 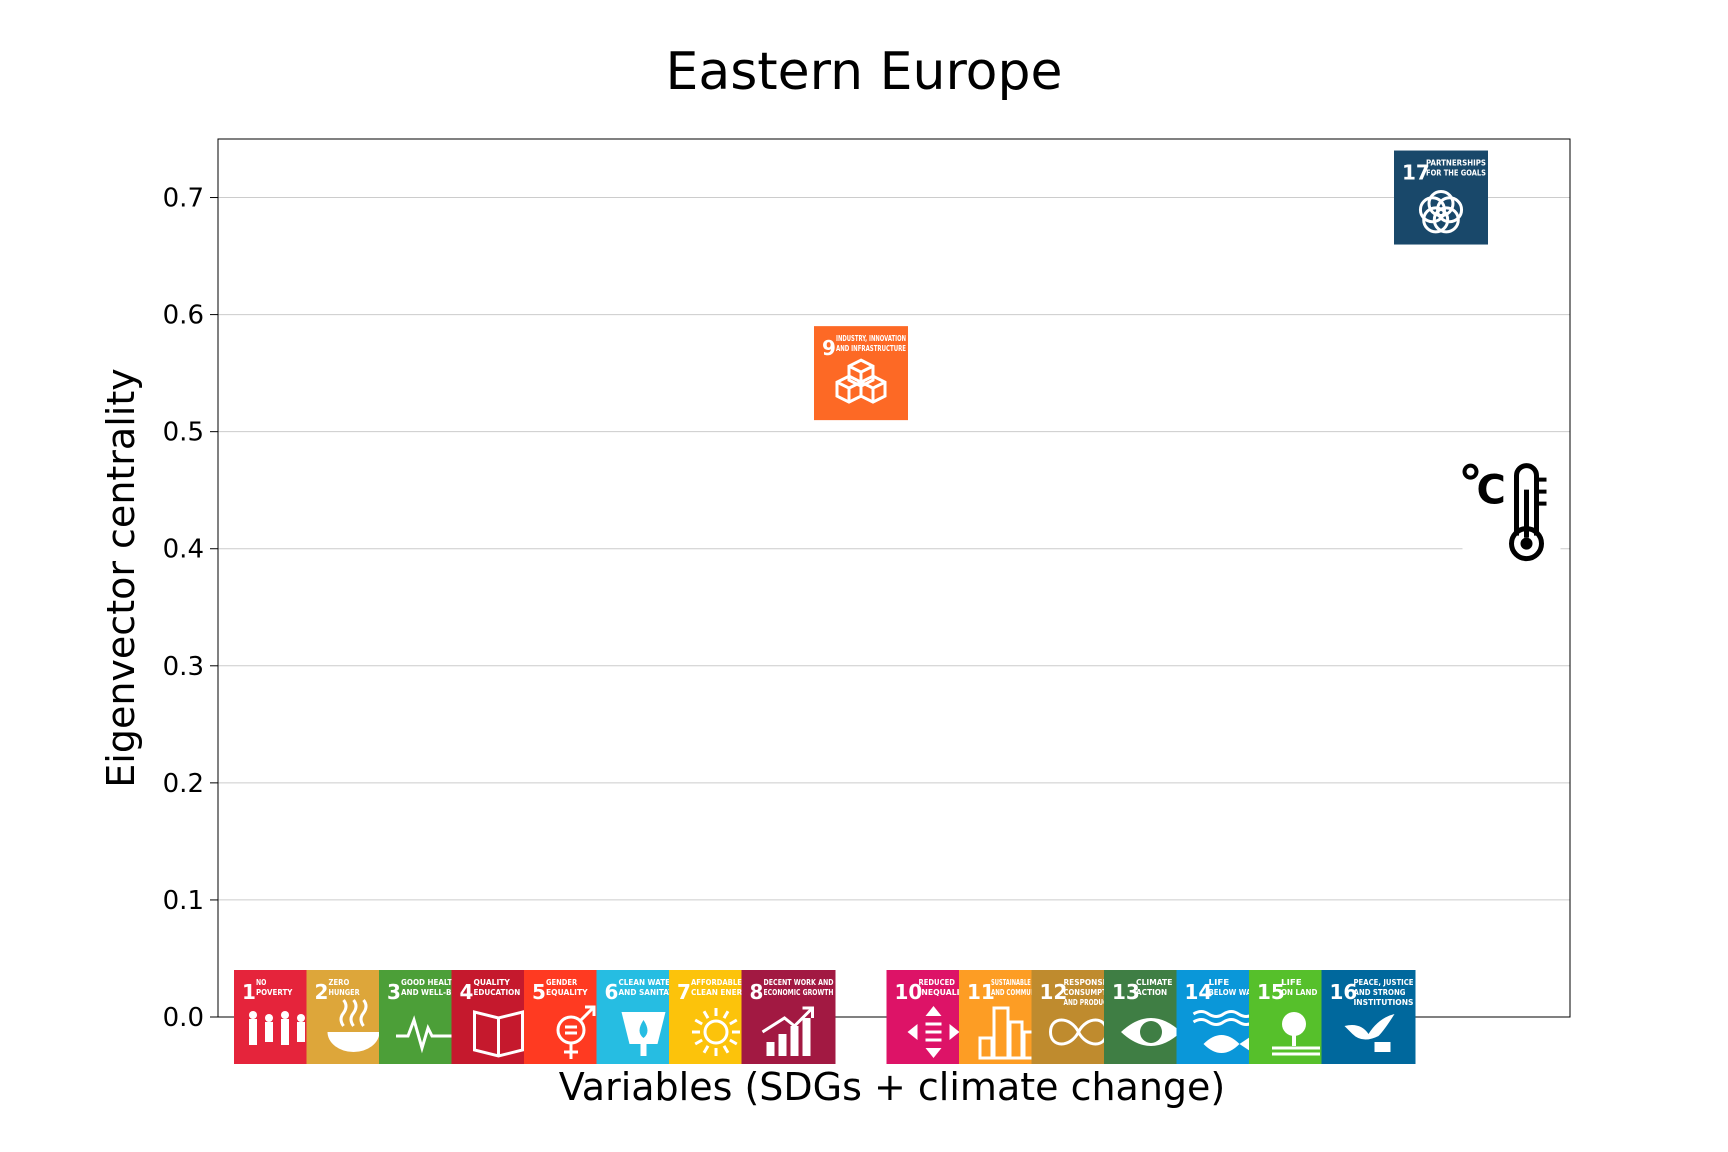 What do you see at coordinates (576, 1032) in the screenshot?
I see `gender-icon` at bounding box center [576, 1032].